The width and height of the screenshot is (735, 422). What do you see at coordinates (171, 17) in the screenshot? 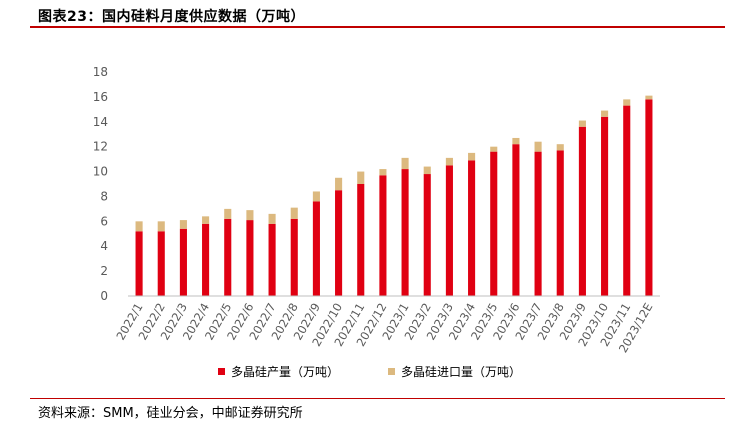
I see `chart-title: 图表23：国内硅料月度供应数据（万吨）` at bounding box center [171, 17].